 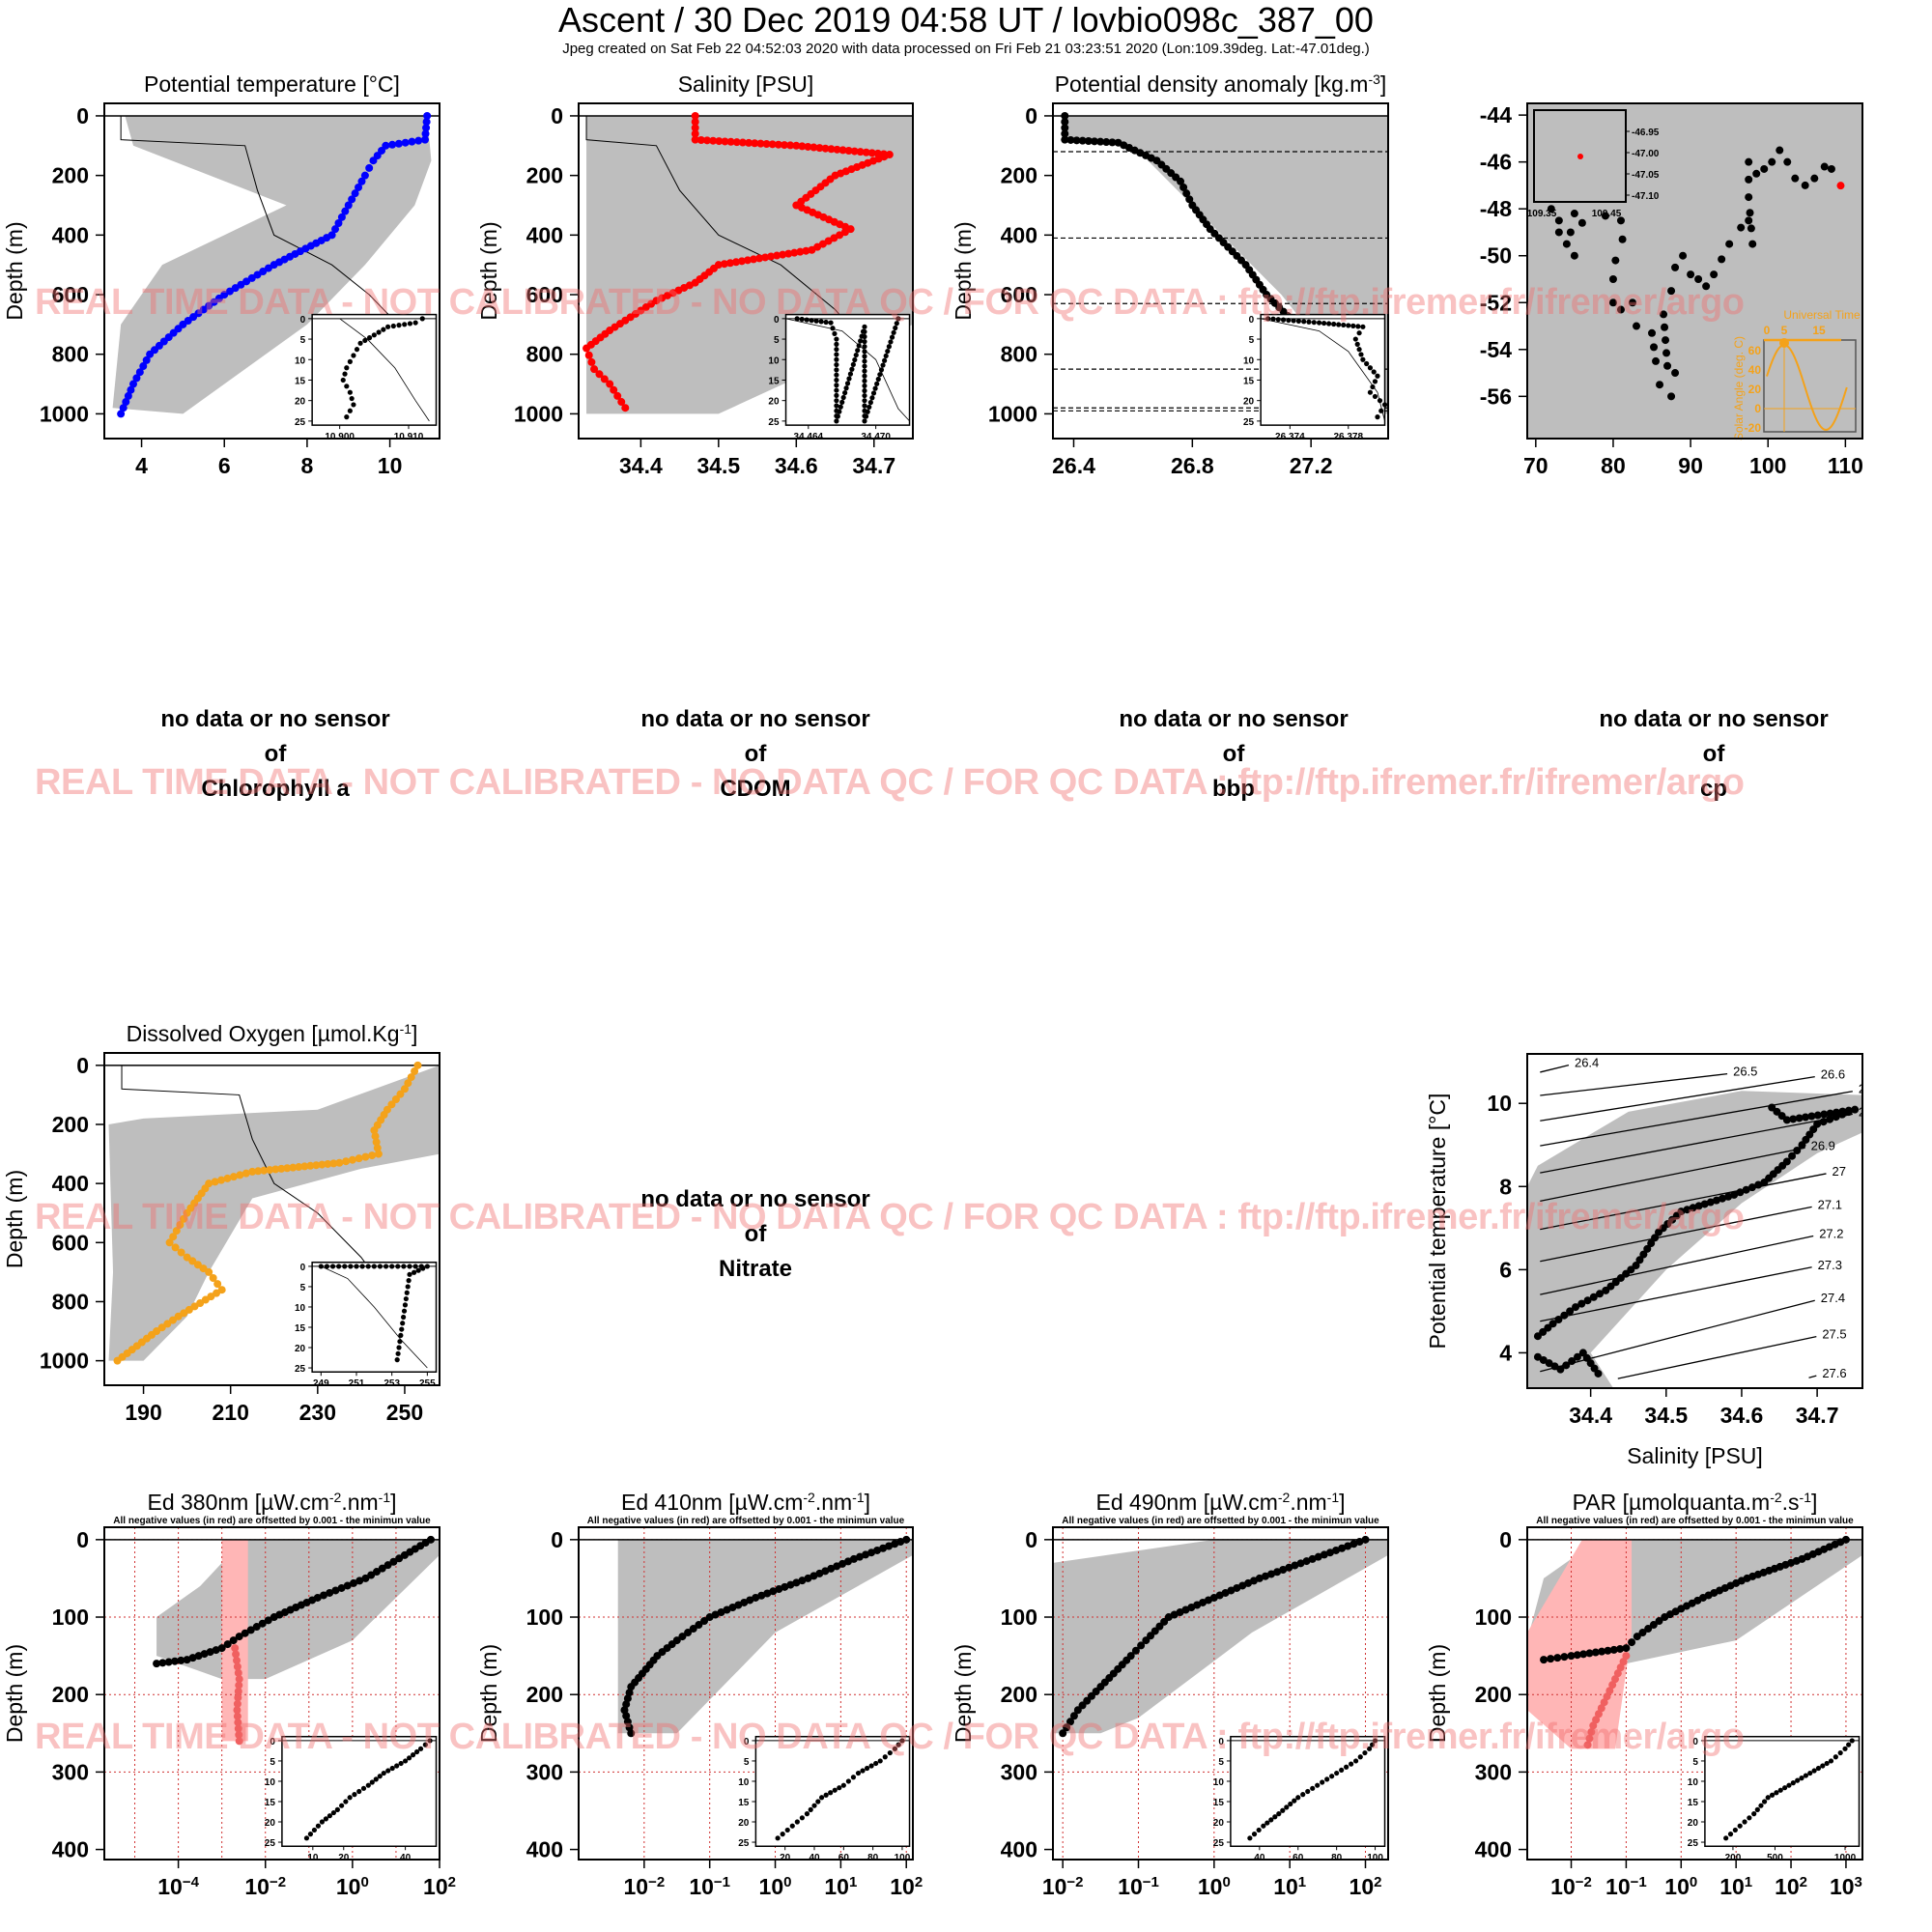 I want to click on x-tick-label: 102, so click(x=906, y=1887).